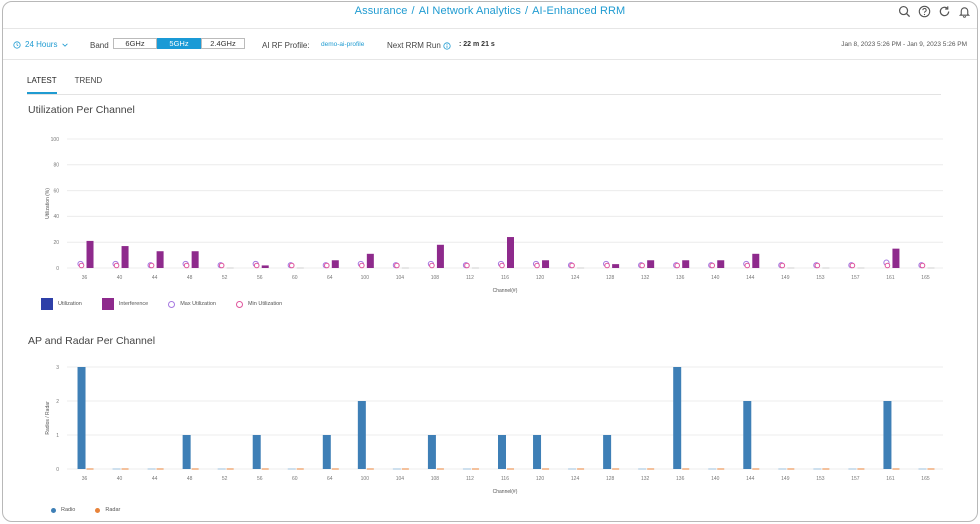  Describe the element at coordinates (381, 11) in the screenshot. I see `breadcrumb-assurance: Assurance` at that location.